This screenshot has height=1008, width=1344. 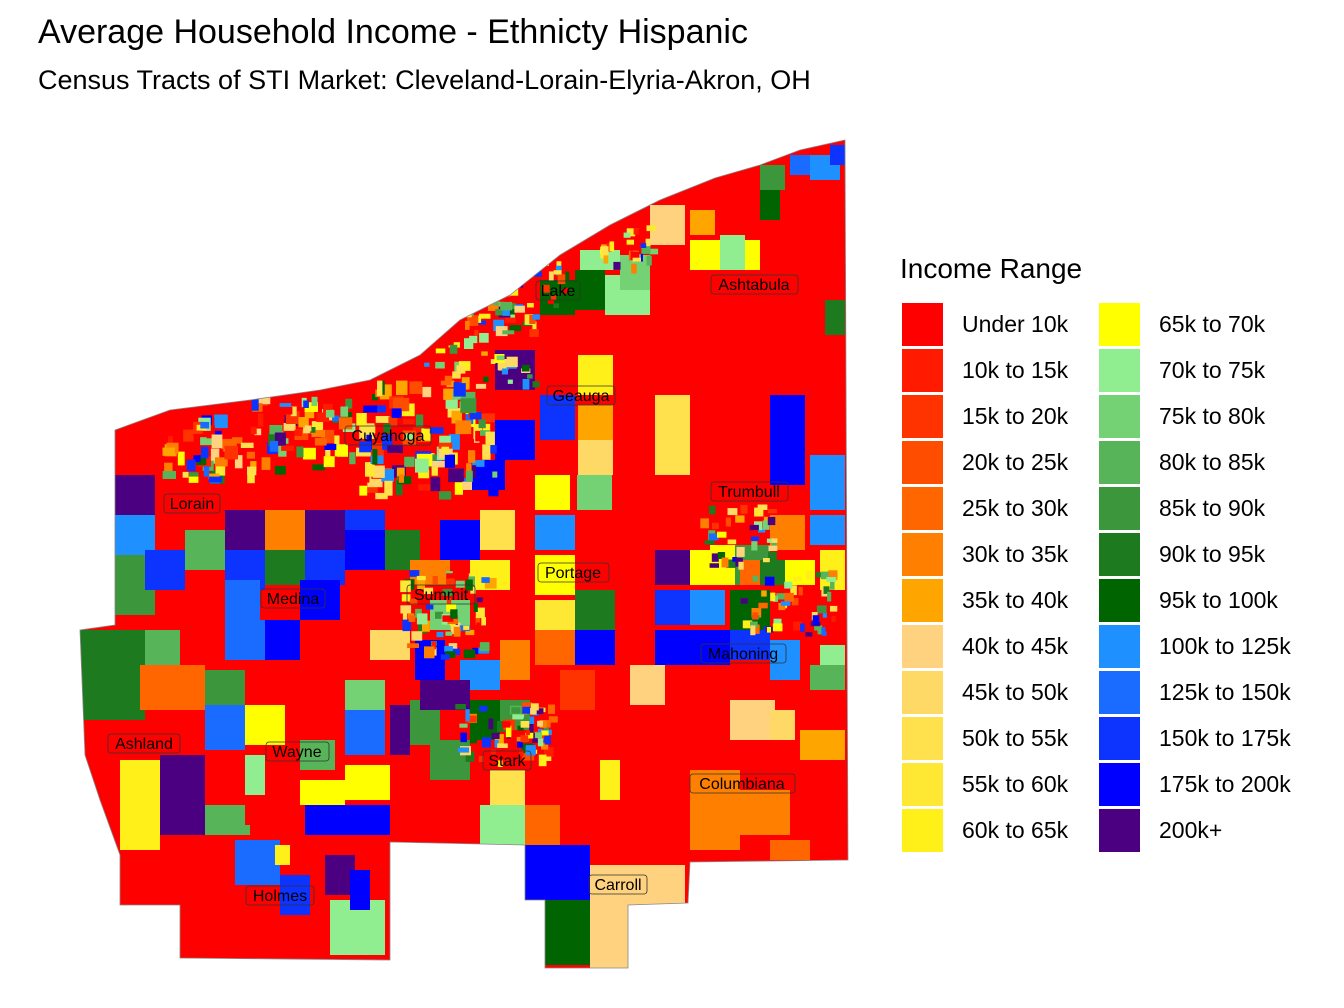 I want to click on legend-label: 65k to 70k, so click(x=1212, y=324).